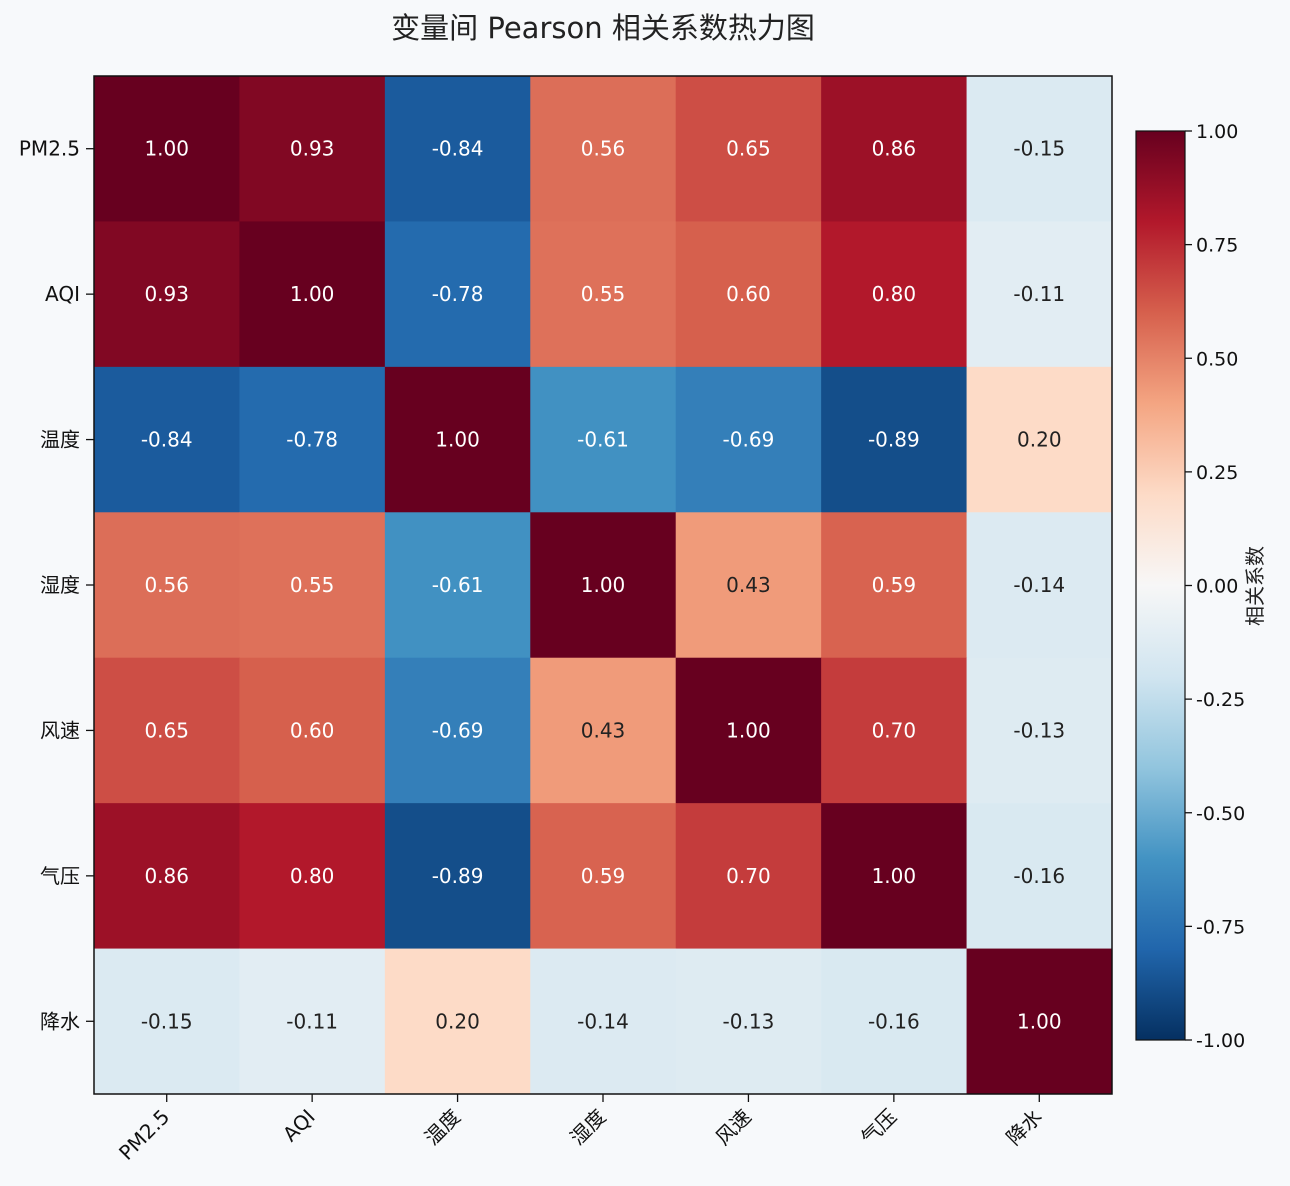 The image size is (1290, 1186). I want to click on y-tick-label: PM2.5, so click(49, 149).